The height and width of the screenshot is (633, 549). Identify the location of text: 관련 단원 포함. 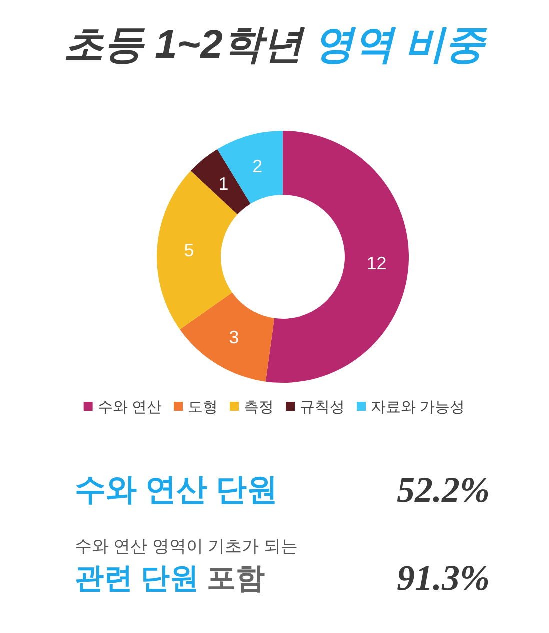
(170, 579).